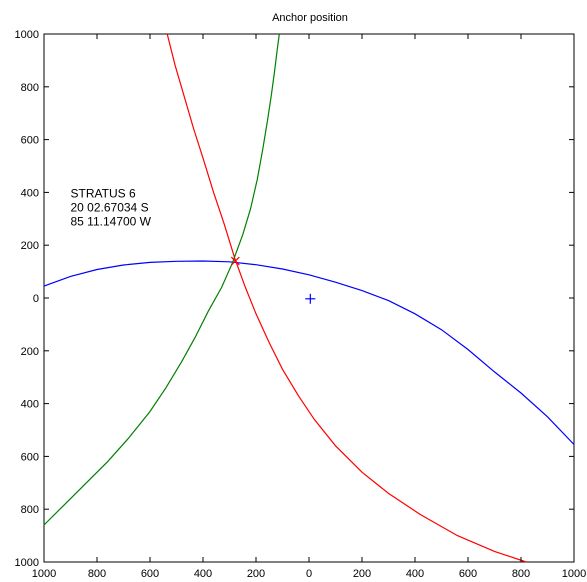 This screenshot has height=582, width=587. What do you see at coordinates (273, 280) in the screenshot?
I see `marker-layer` at bounding box center [273, 280].